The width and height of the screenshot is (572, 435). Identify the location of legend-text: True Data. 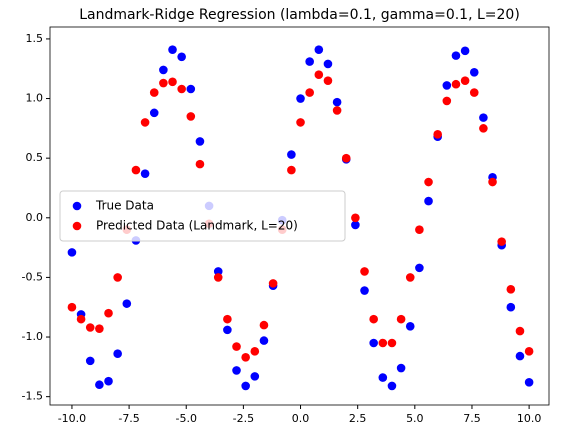
(124, 206).